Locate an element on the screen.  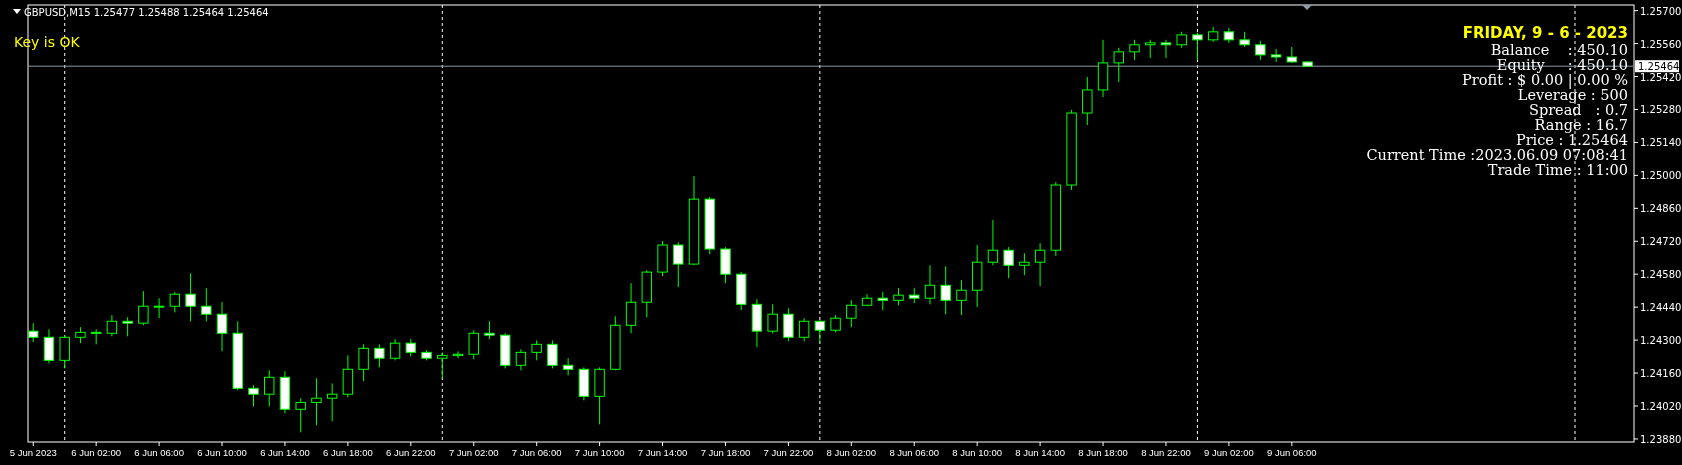
y-tick-label: 1.24020 is located at coordinates (1661, 406).